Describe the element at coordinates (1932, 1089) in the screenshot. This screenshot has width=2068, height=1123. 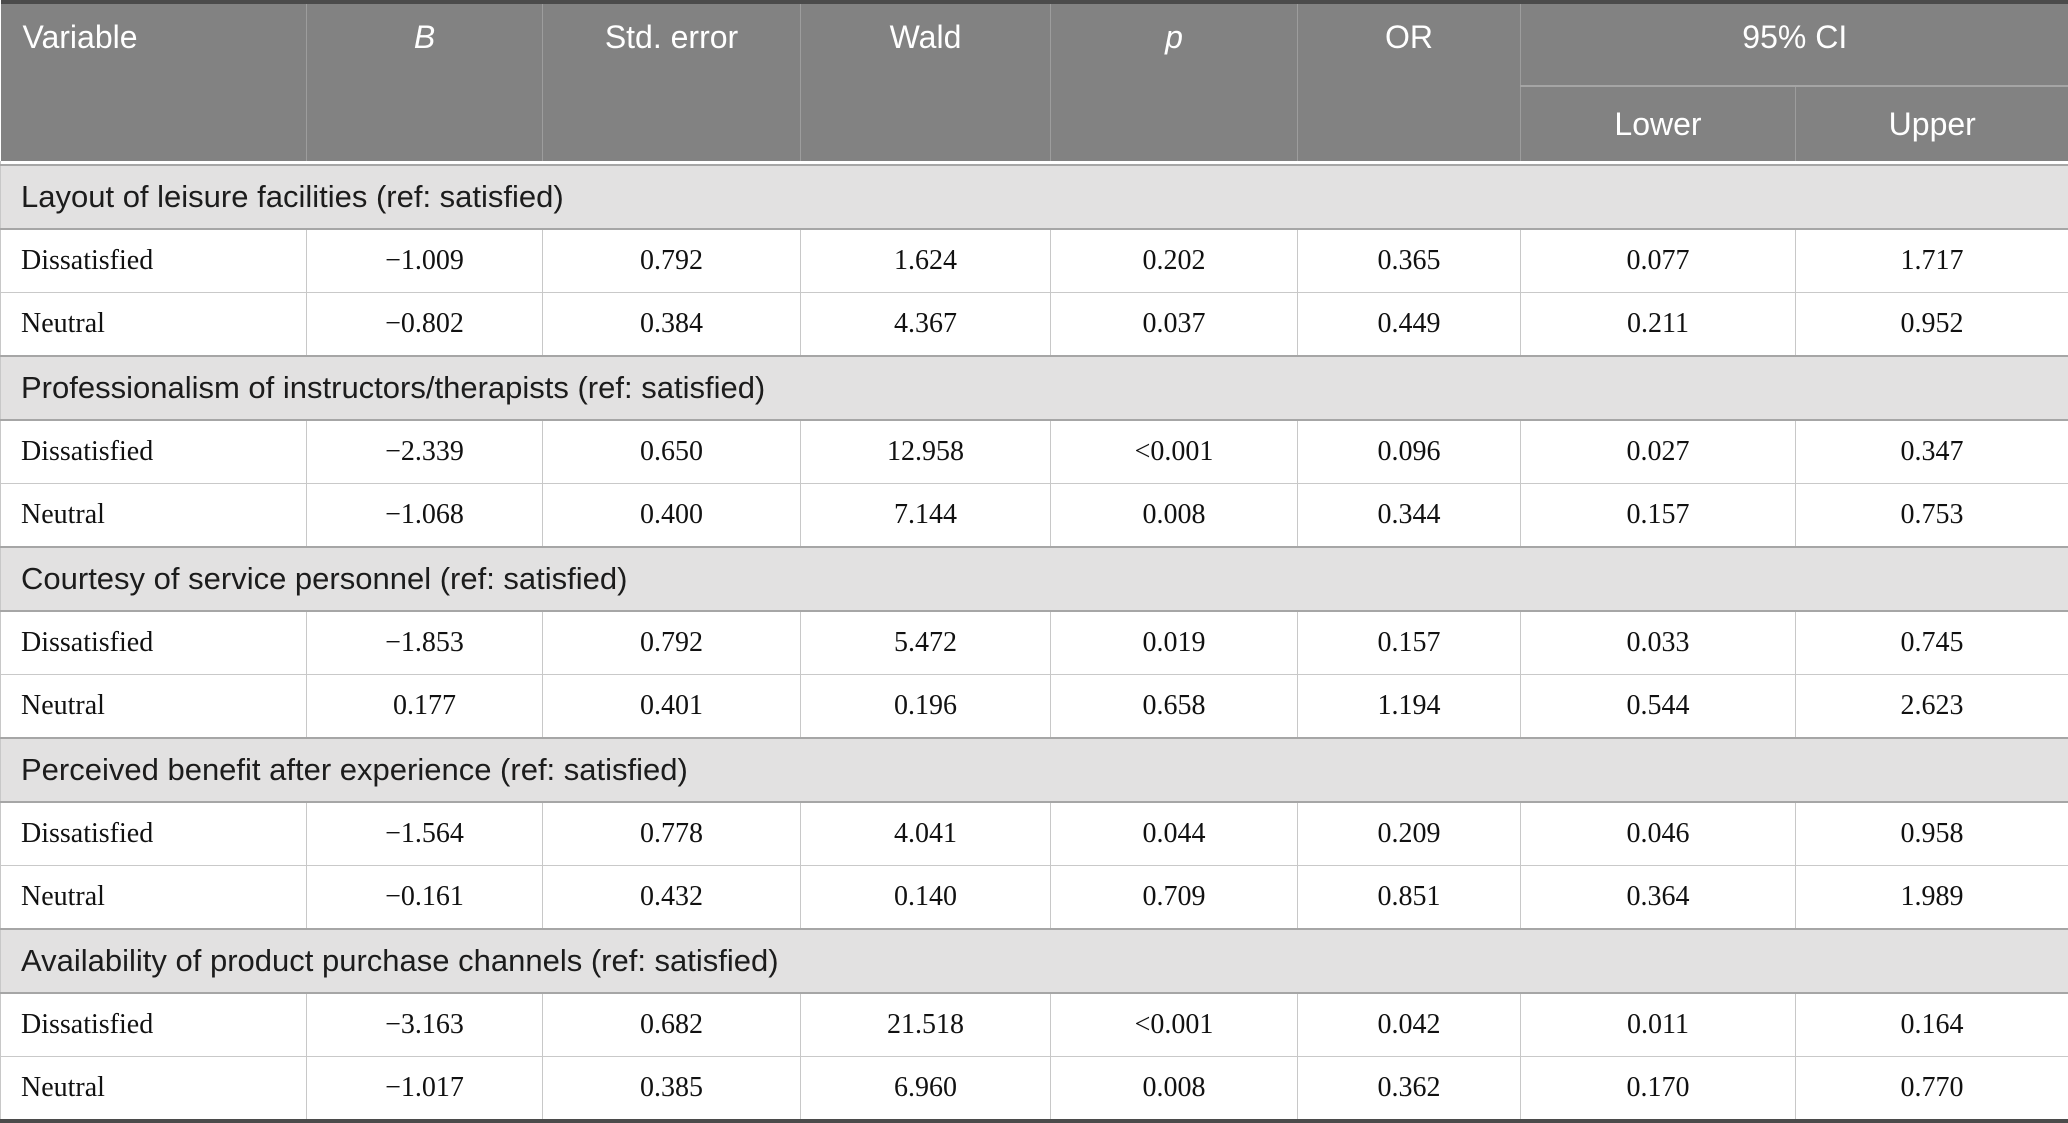
I see `value-cell: 0.770` at that location.